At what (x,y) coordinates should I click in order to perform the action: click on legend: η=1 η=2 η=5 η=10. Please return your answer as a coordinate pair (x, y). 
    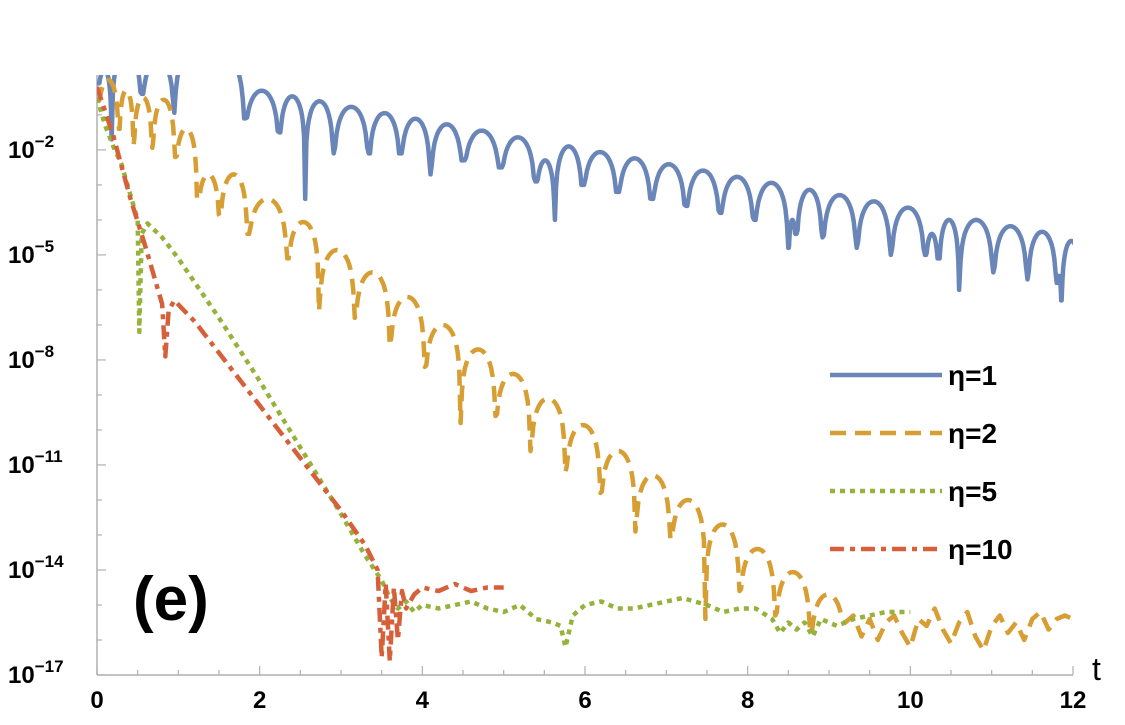
    Looking at the image, I should click on (921, 462).